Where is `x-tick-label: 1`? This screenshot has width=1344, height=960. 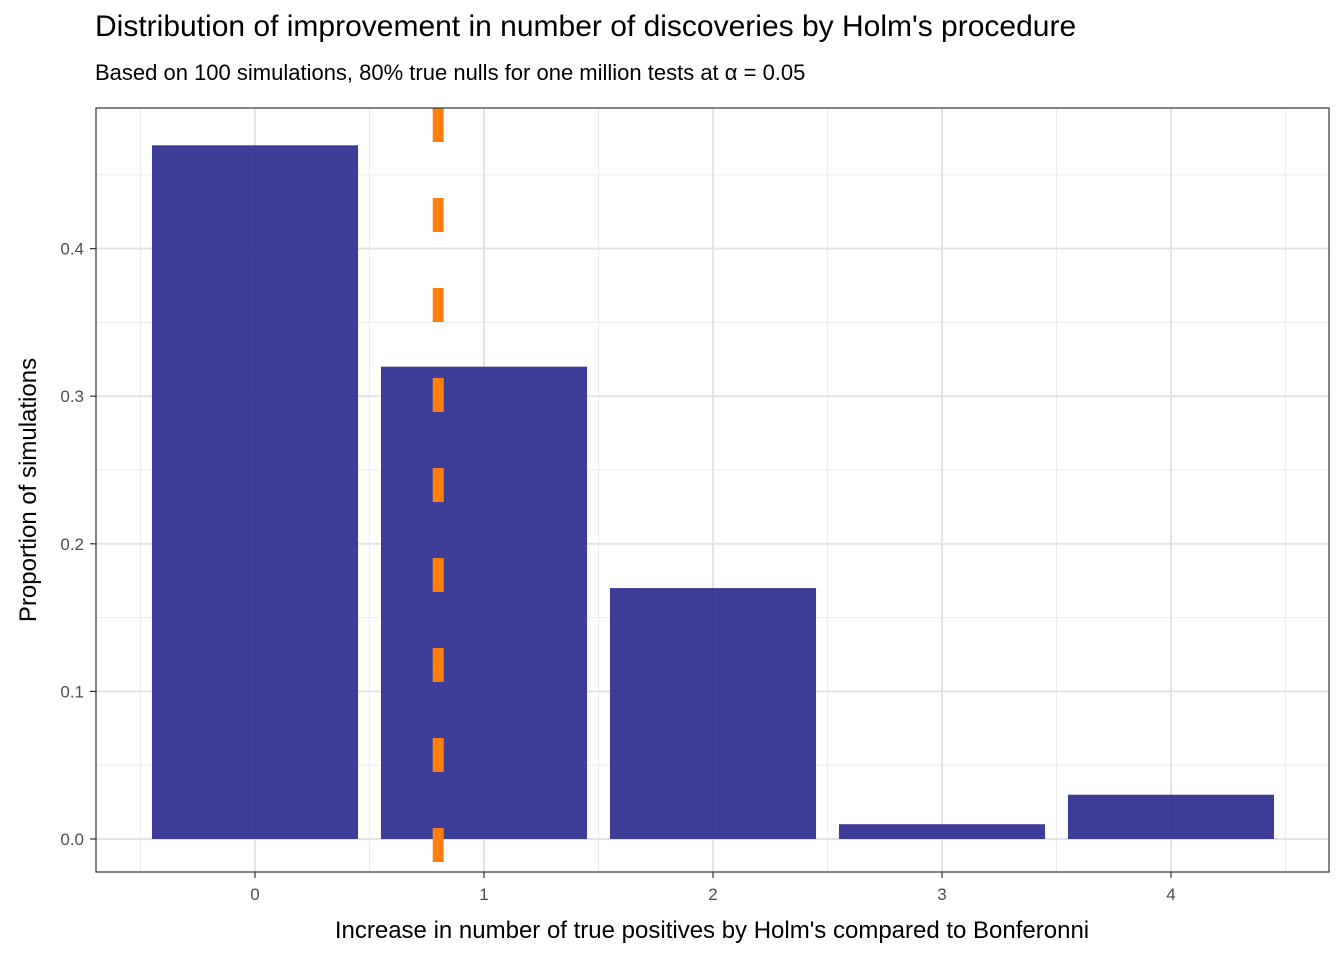 x-tick-label: 1 is located at coordinates (483, 894).